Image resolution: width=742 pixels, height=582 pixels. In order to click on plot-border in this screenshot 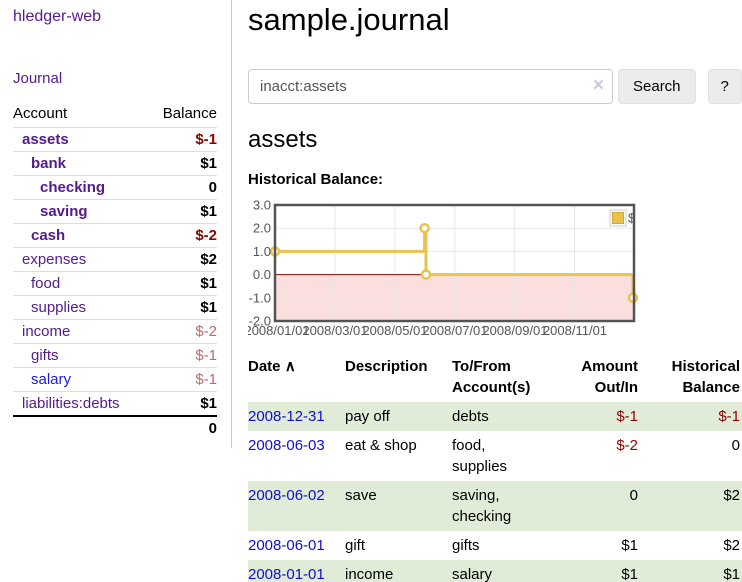, I will do `click(454, 263)`.